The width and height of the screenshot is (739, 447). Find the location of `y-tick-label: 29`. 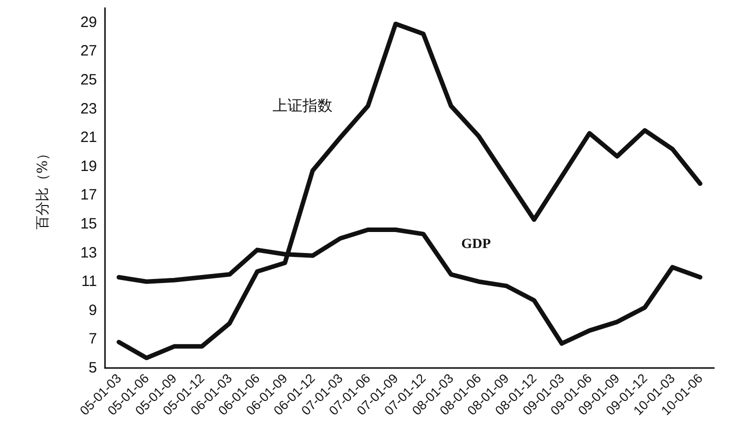

y-tick-label: 29 is located at coordinates (88, 22).